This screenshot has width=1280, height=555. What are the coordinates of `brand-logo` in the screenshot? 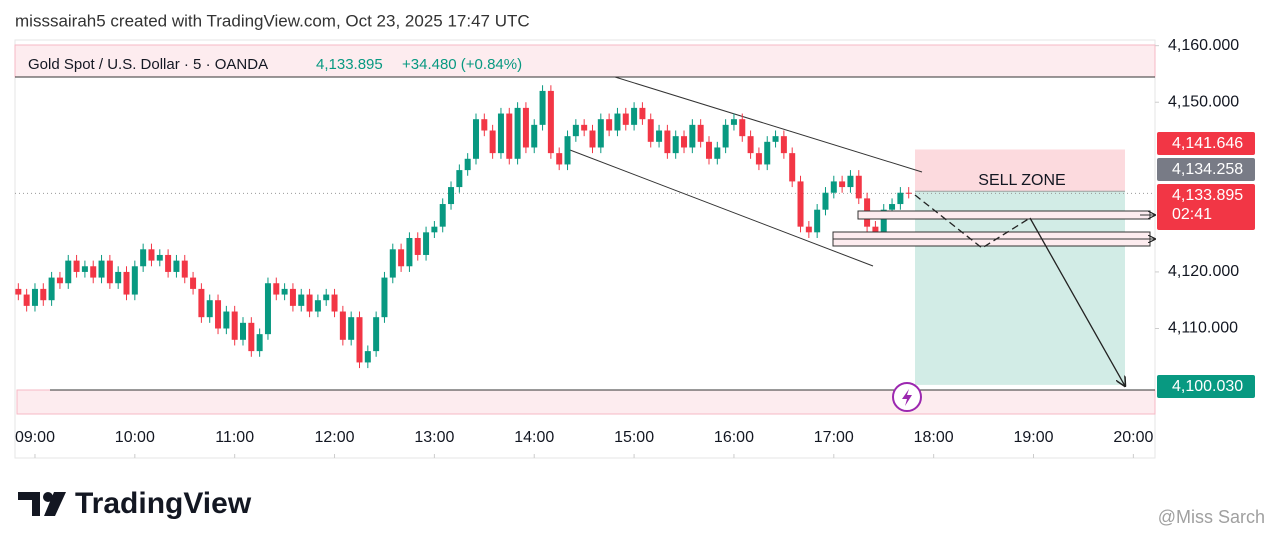 It's located at (42, 504).